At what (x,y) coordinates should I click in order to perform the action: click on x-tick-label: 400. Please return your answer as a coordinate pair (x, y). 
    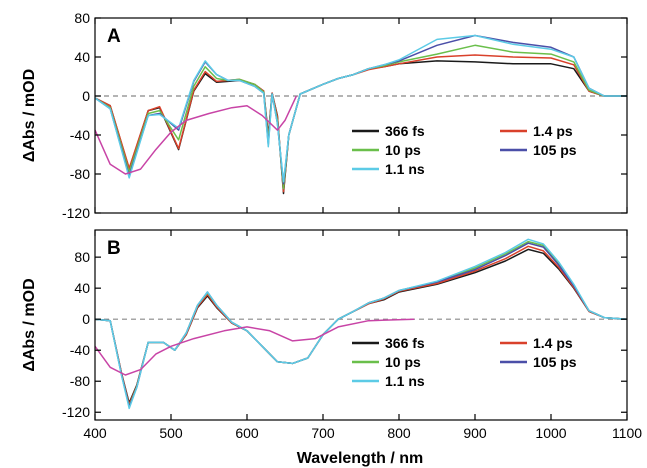
    Looking at the image, I should click on (95, 433).